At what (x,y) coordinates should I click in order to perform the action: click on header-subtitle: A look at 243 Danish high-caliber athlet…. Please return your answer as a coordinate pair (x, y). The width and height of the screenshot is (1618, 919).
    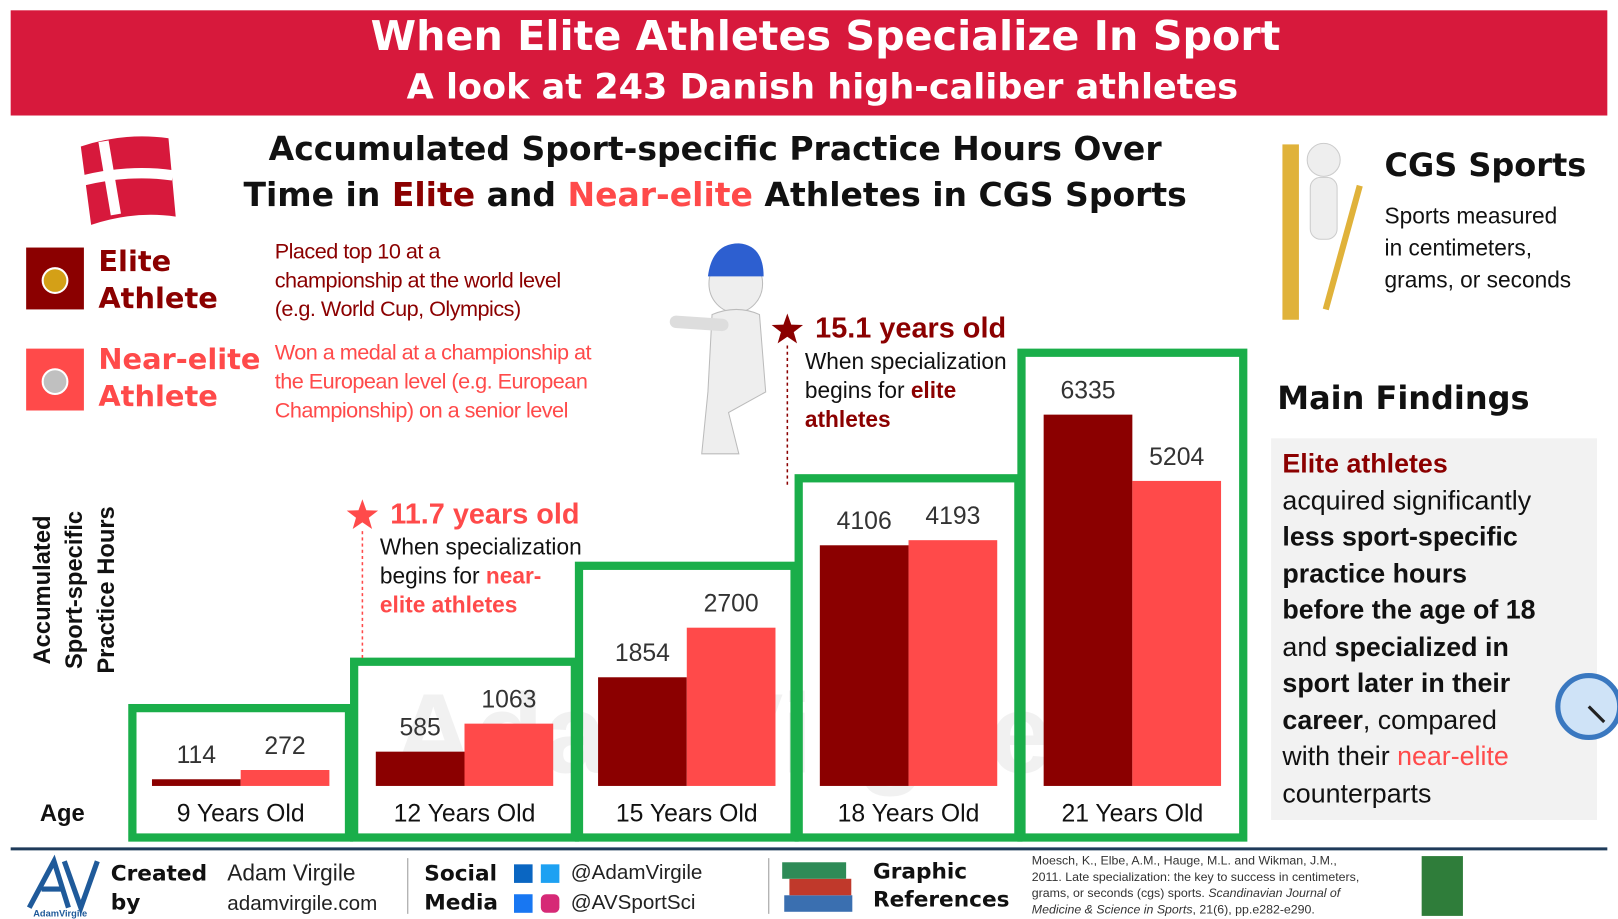
    Looking at the image, I should click on (823, 87).